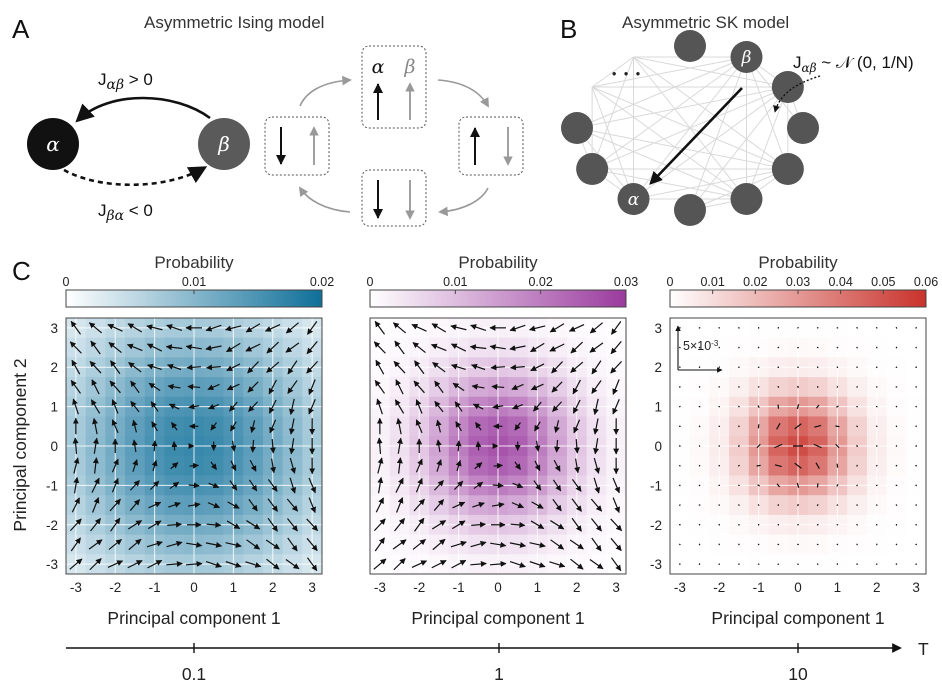 The height and width of the screenshot is (685, 942). I want to click on scale-arrow: 5×10-3, so click(699, 349).